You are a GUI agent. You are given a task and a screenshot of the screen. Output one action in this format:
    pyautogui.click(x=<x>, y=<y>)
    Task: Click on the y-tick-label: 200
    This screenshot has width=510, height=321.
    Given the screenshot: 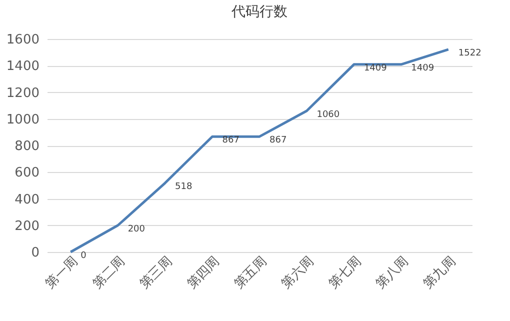 What is the action you would take?
    pyautogui.click(x=27, y=226)
    